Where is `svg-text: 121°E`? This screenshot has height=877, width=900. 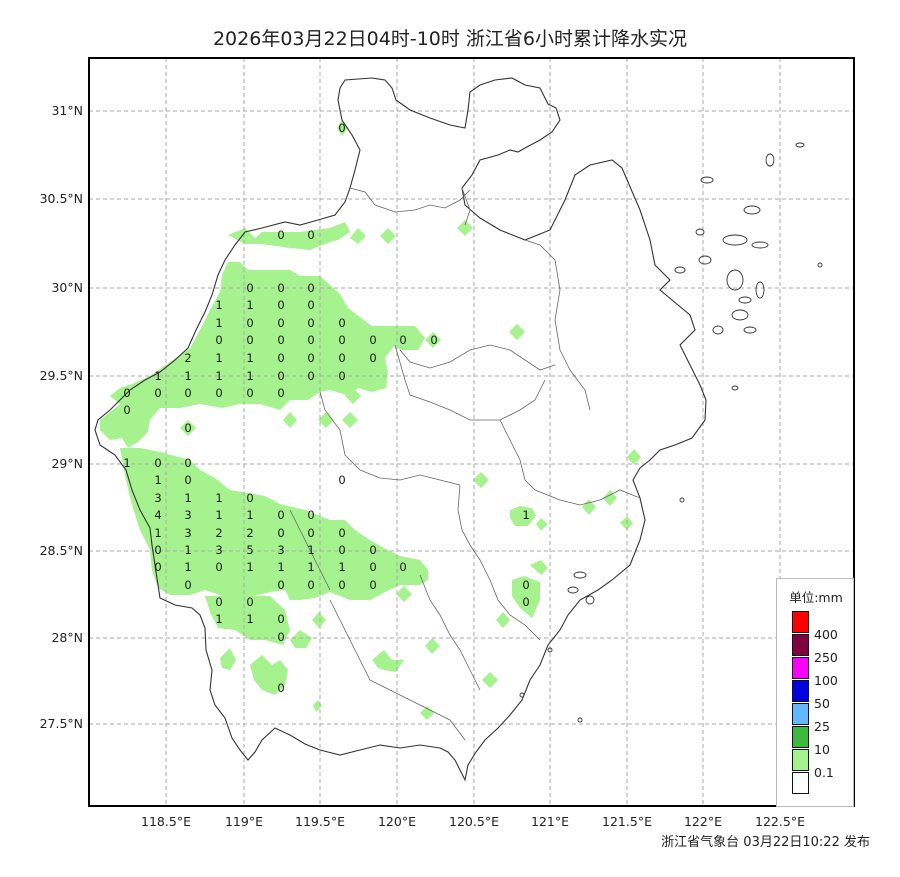 svg-text: 121°E is located at coordinates (550, 821).